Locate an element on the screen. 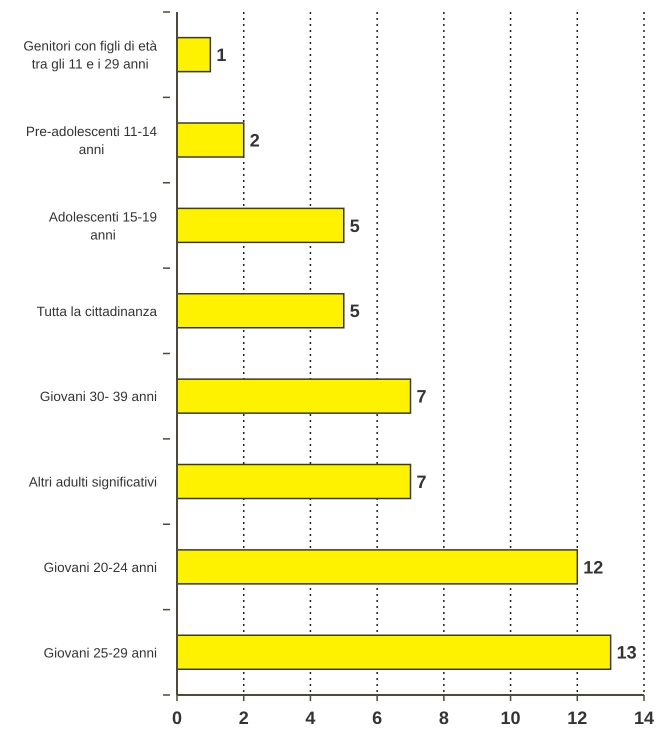 The height and width of the screenshot is (741, 658). x-tick-label: 14 is located at coordinates (644, 718).